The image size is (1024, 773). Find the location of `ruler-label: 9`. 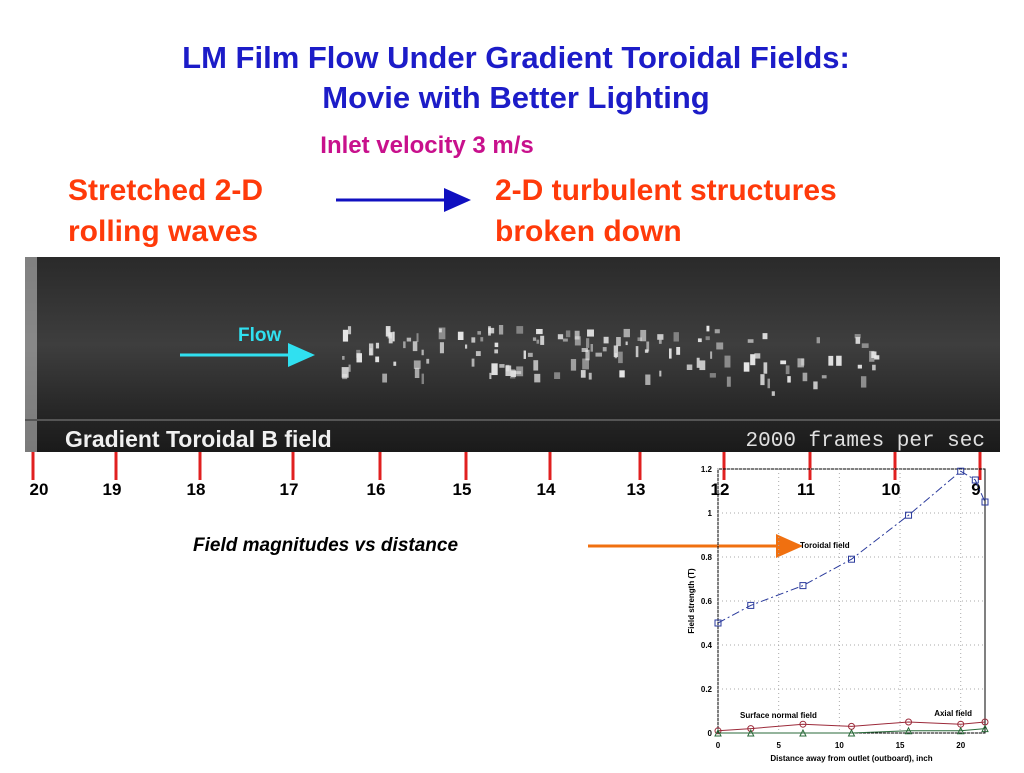

ruler-label: 9 is located at coordinates (975, 489).